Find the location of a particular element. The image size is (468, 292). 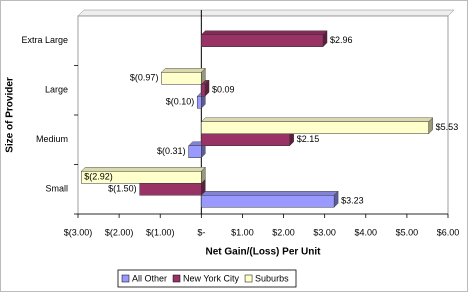

x-tick-label: $3.00 is located at coordinates (324, 232).